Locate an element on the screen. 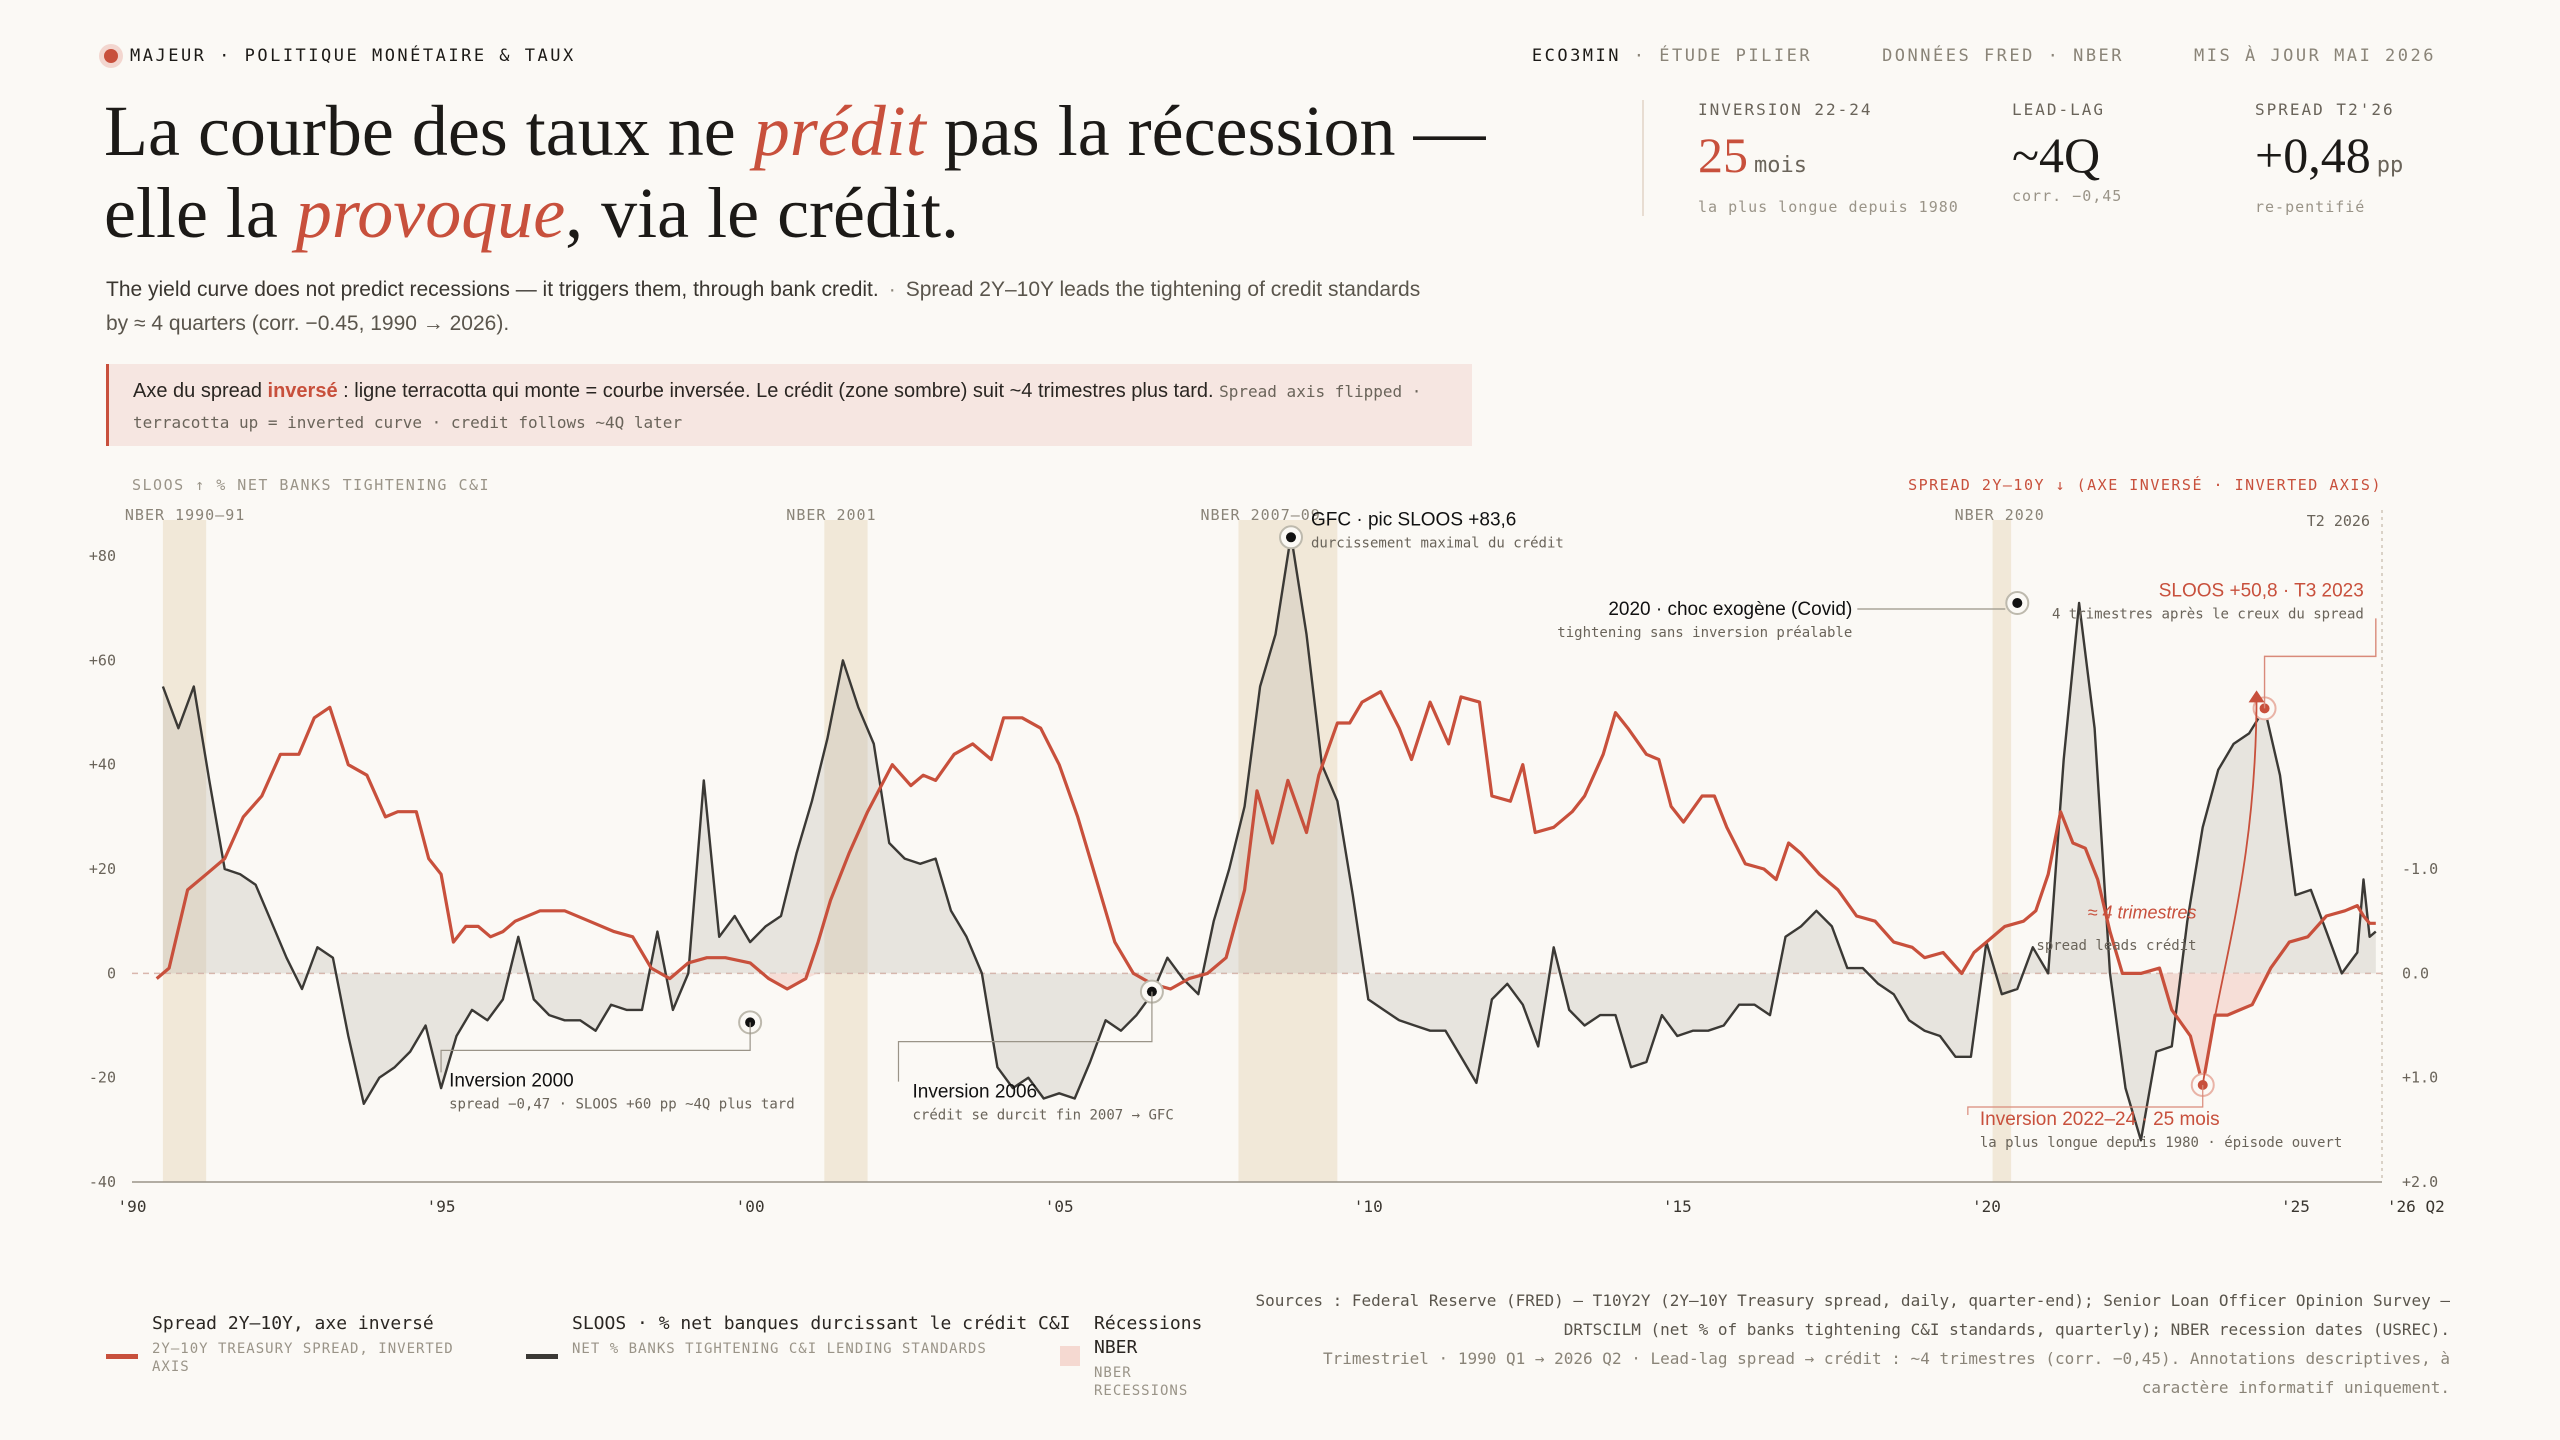 This screenshot has height=1440, width=2560. recession-label: NBER 2007–09 is located at coordinates (1260, 515).